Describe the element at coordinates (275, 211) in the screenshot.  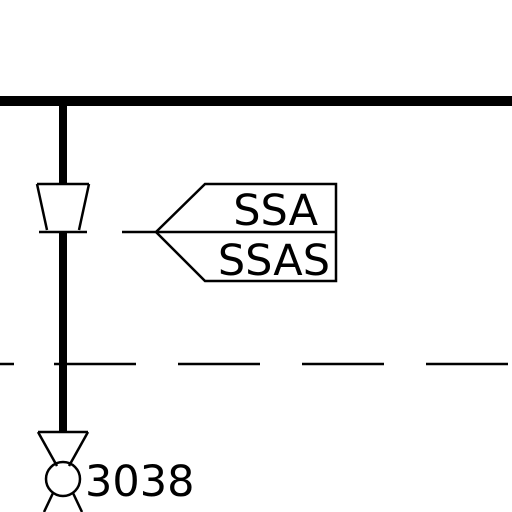
I see `tag-top-label: SSA` at that location.